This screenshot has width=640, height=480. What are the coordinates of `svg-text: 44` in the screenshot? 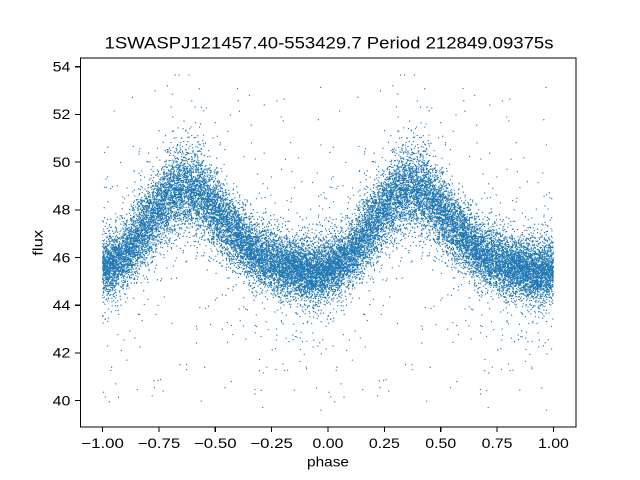 It's located at (62, 305).